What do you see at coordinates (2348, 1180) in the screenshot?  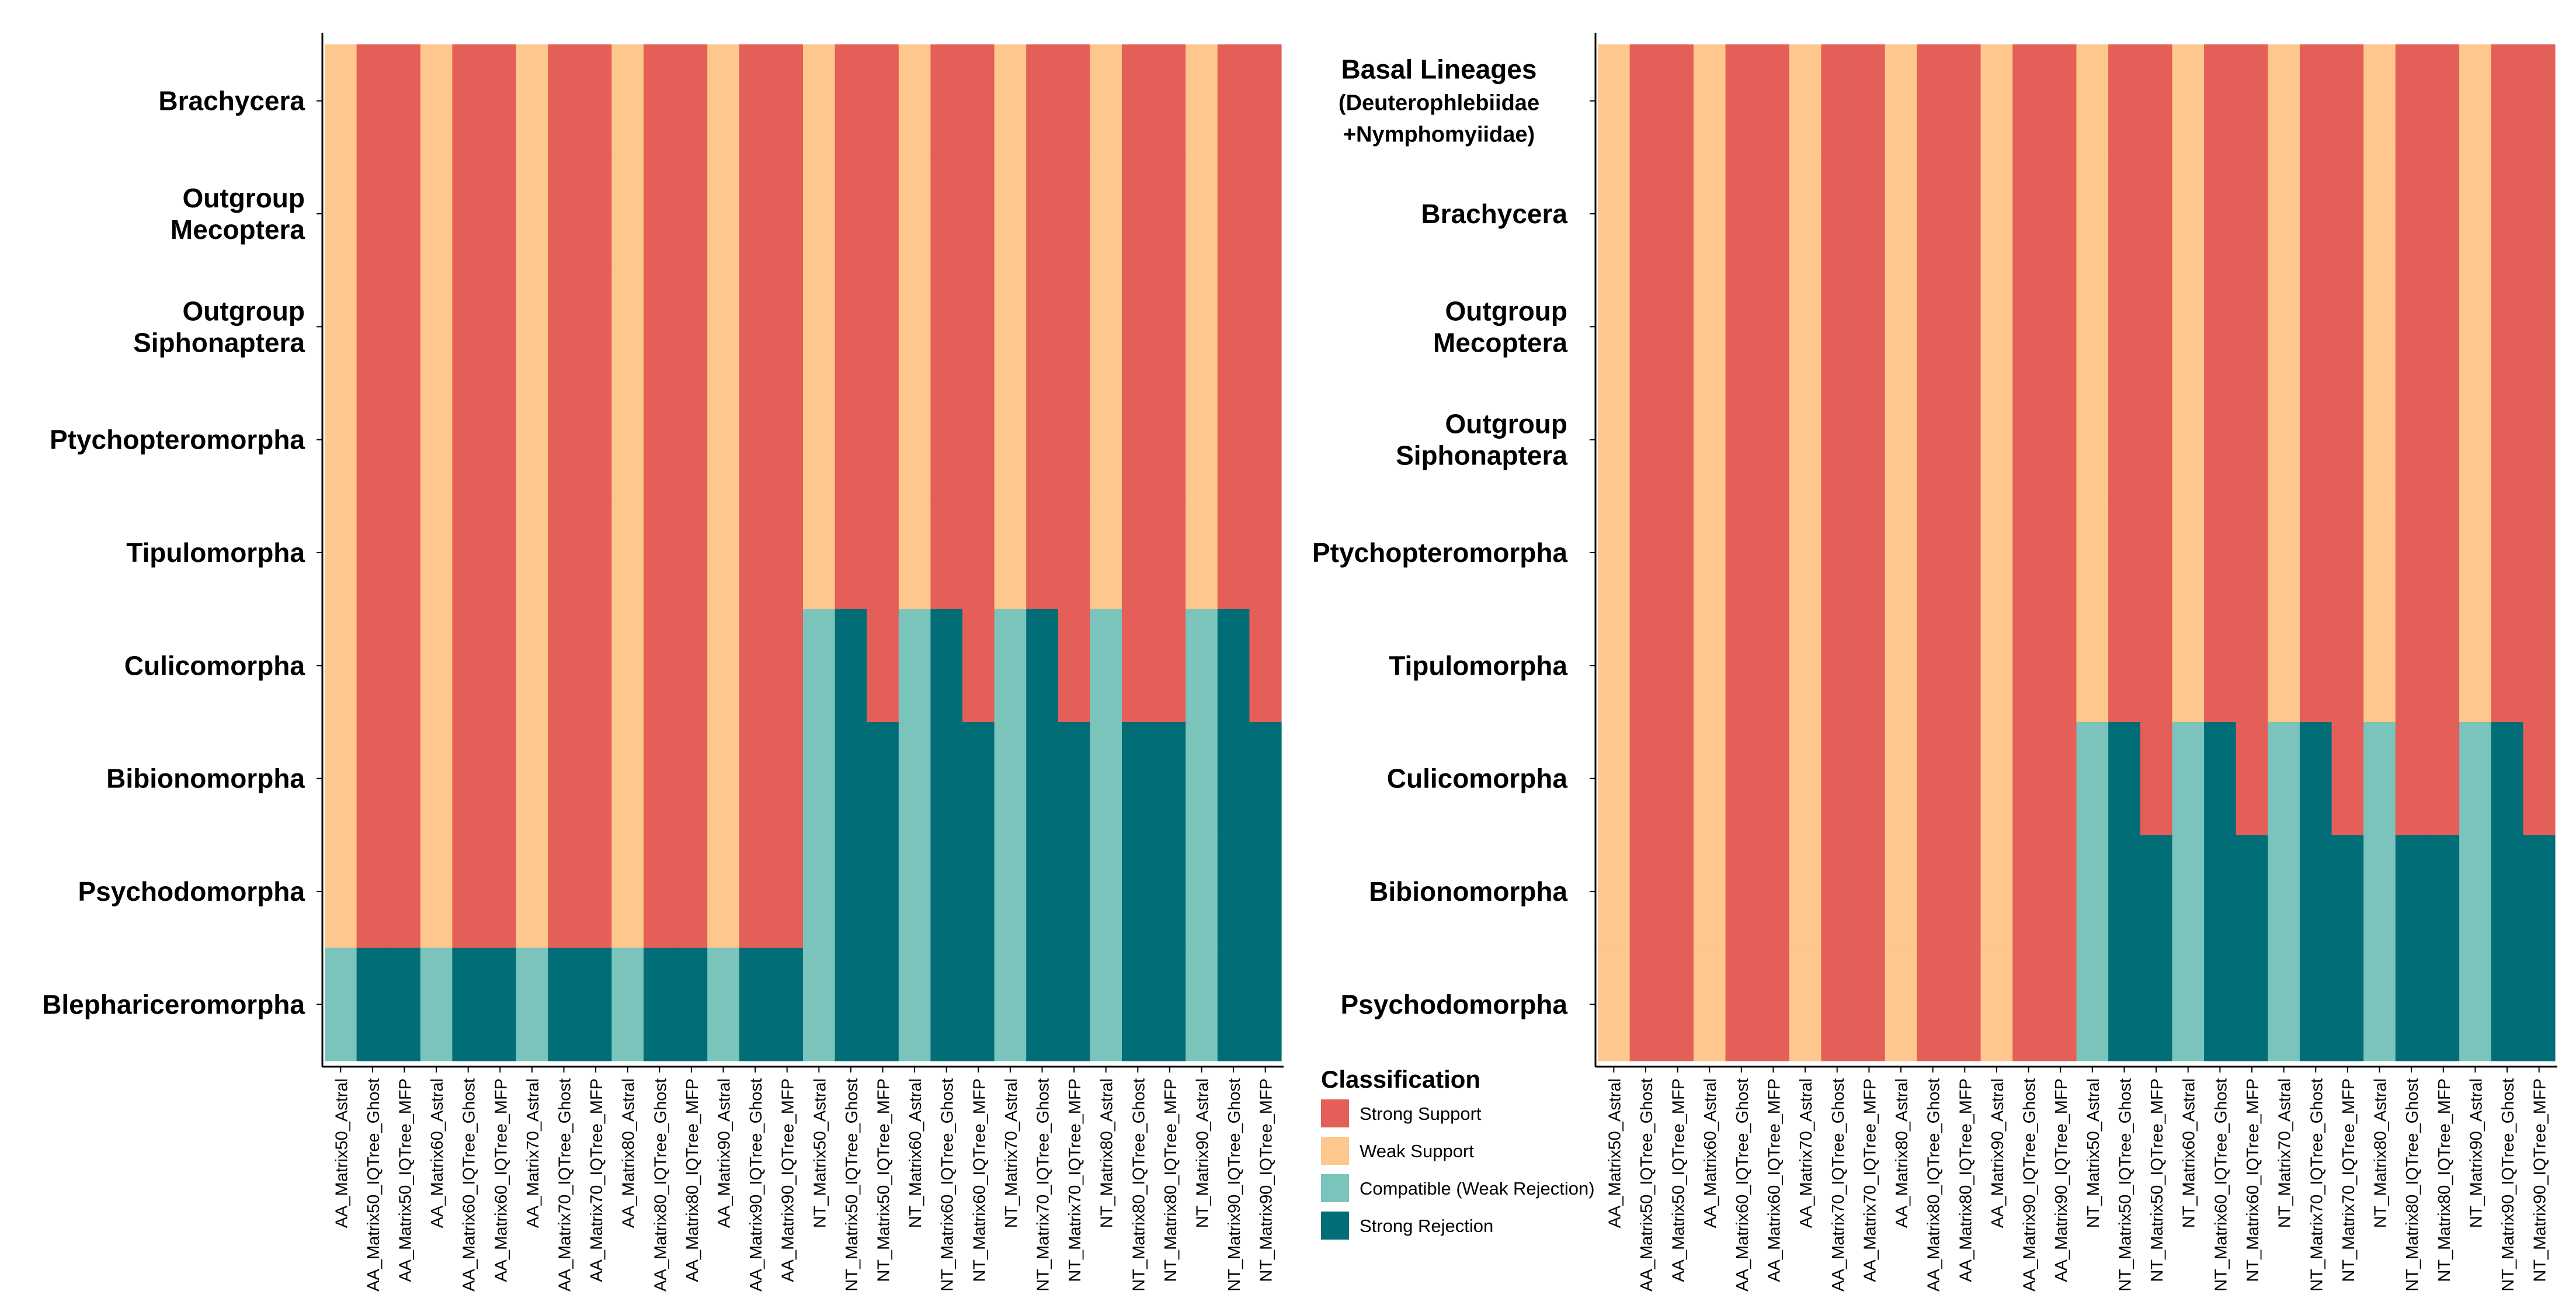 I see `x-tick-label: NT_Matrix70_IQTree_MFP` at bounding box center [2348, 1180].